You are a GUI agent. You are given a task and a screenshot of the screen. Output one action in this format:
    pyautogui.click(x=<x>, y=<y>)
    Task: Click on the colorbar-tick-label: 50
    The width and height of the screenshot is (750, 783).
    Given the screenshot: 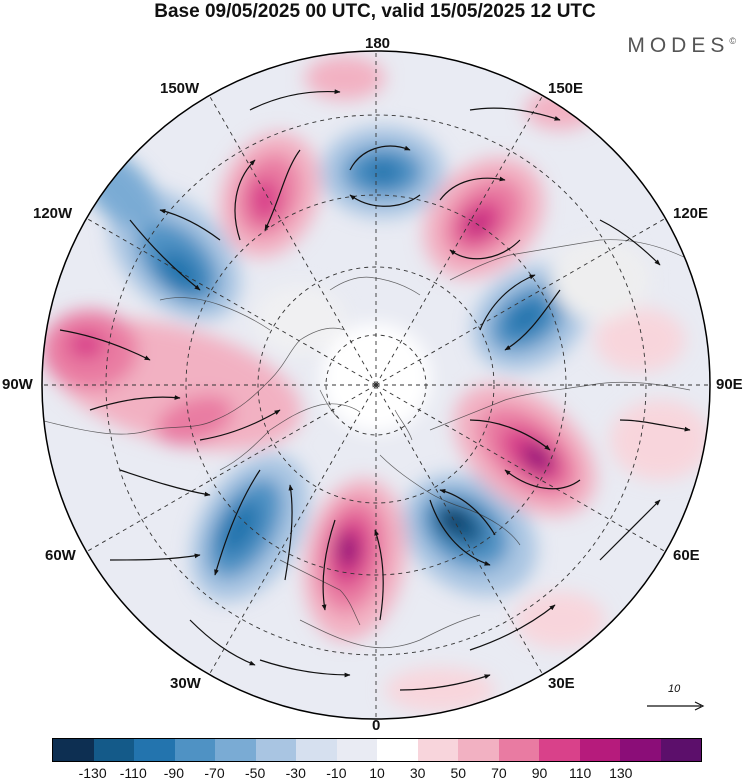 What is the action you would take?
    pyautogui.click(x=458, y=773)
    